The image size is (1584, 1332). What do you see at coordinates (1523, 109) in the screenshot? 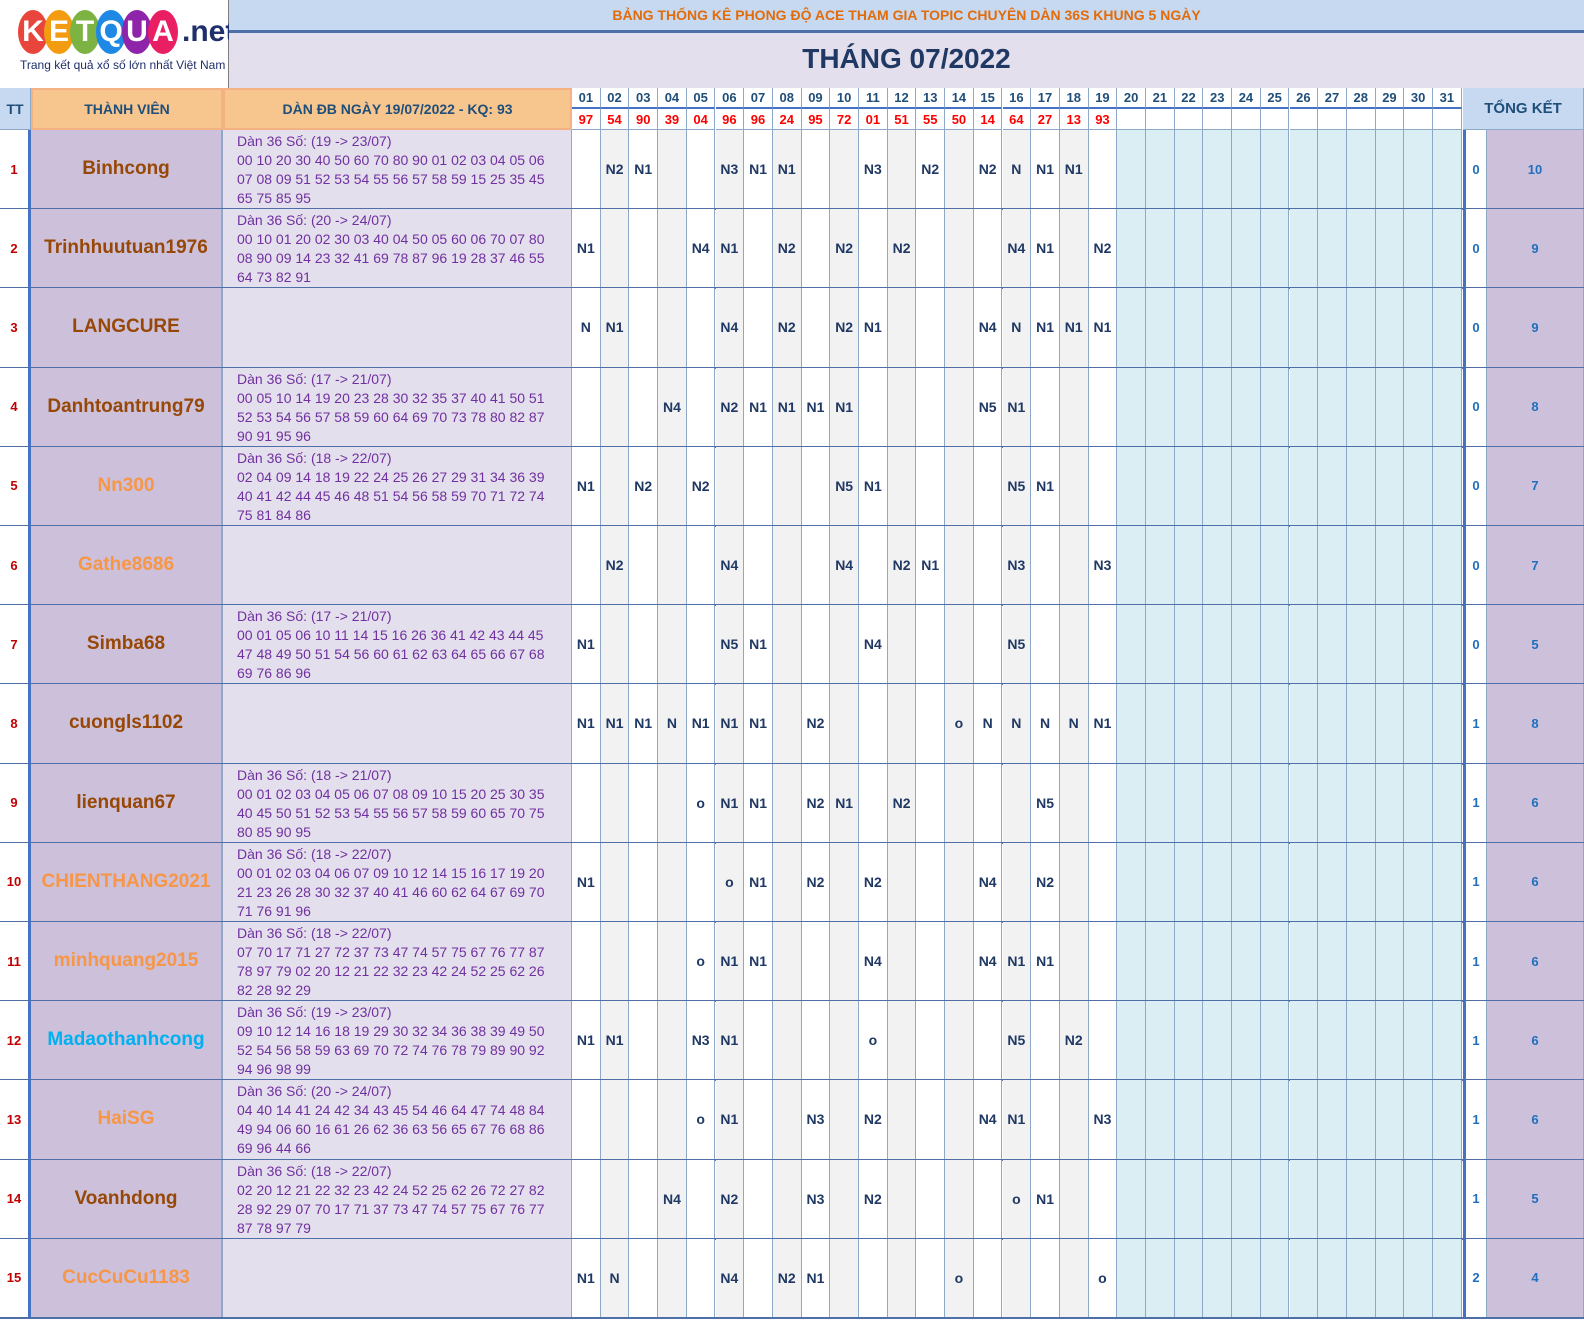
I see `total-header: TỔNG KẾT` at bounding box center [1523, 109].